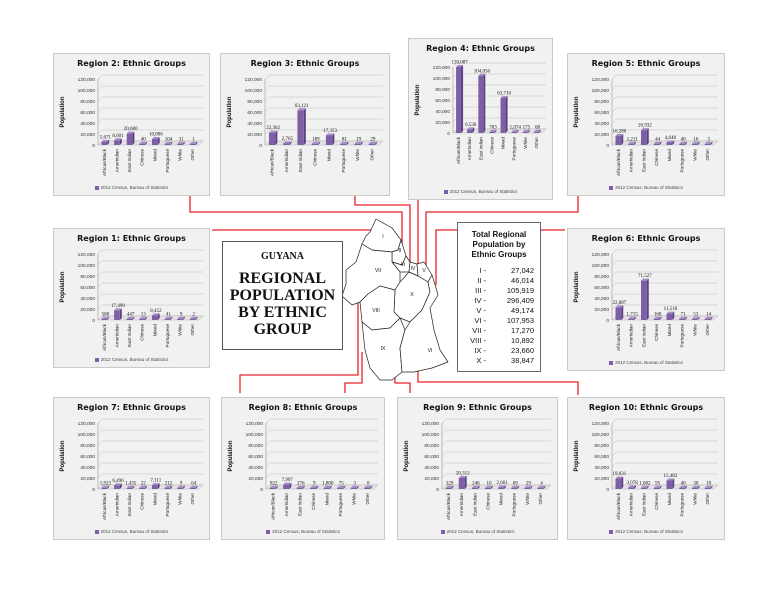 Image resolution: width=768 pixels, height=593 pixels. What do you see at coordinates (707, 499) in the screenshot?
I see `x-category-label: Other` at bounding box center [707, 499].